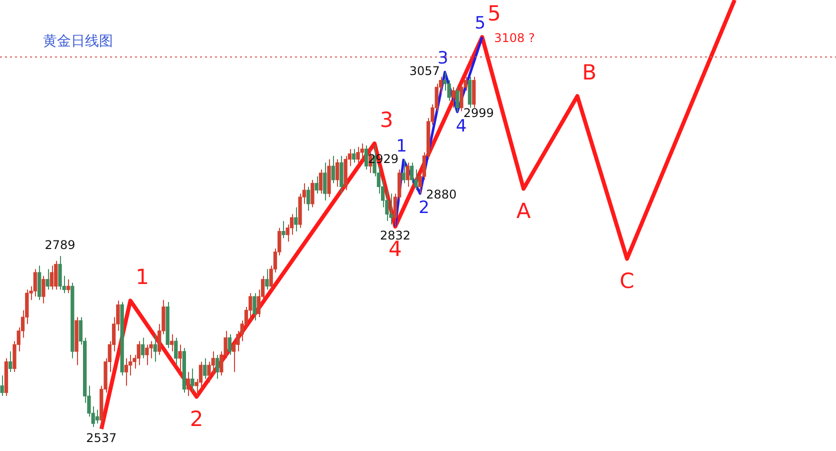 The image size is (836, 451). Describe the element at coordinates (387, 120) in the screenshot. I see `annotation: 3` at that location.